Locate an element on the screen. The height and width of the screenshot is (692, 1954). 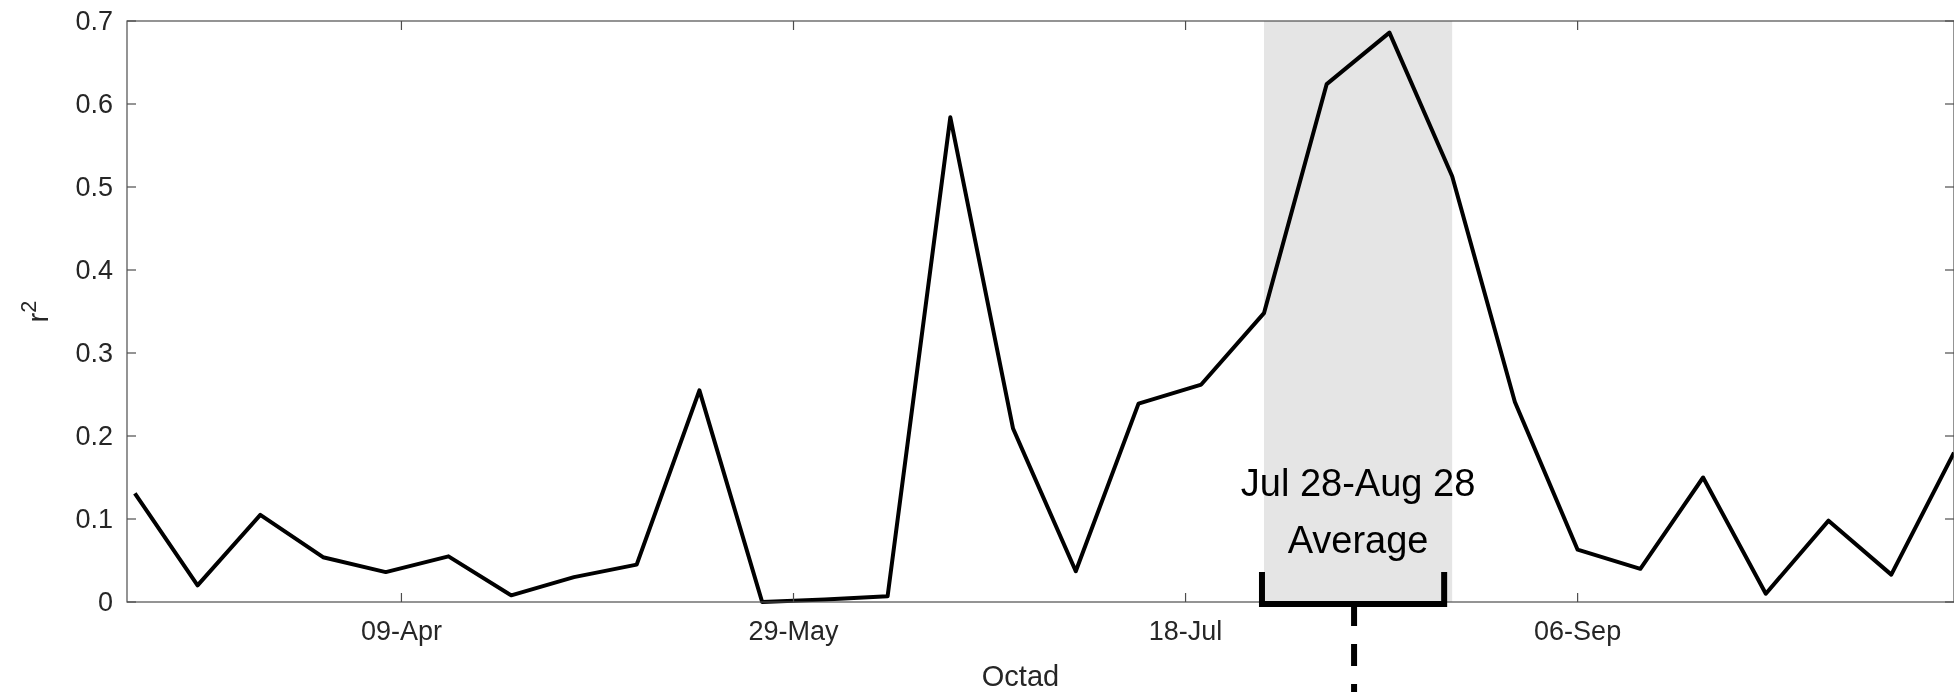
y-tick-label: 0.2 is located at coordinates (94, 436).